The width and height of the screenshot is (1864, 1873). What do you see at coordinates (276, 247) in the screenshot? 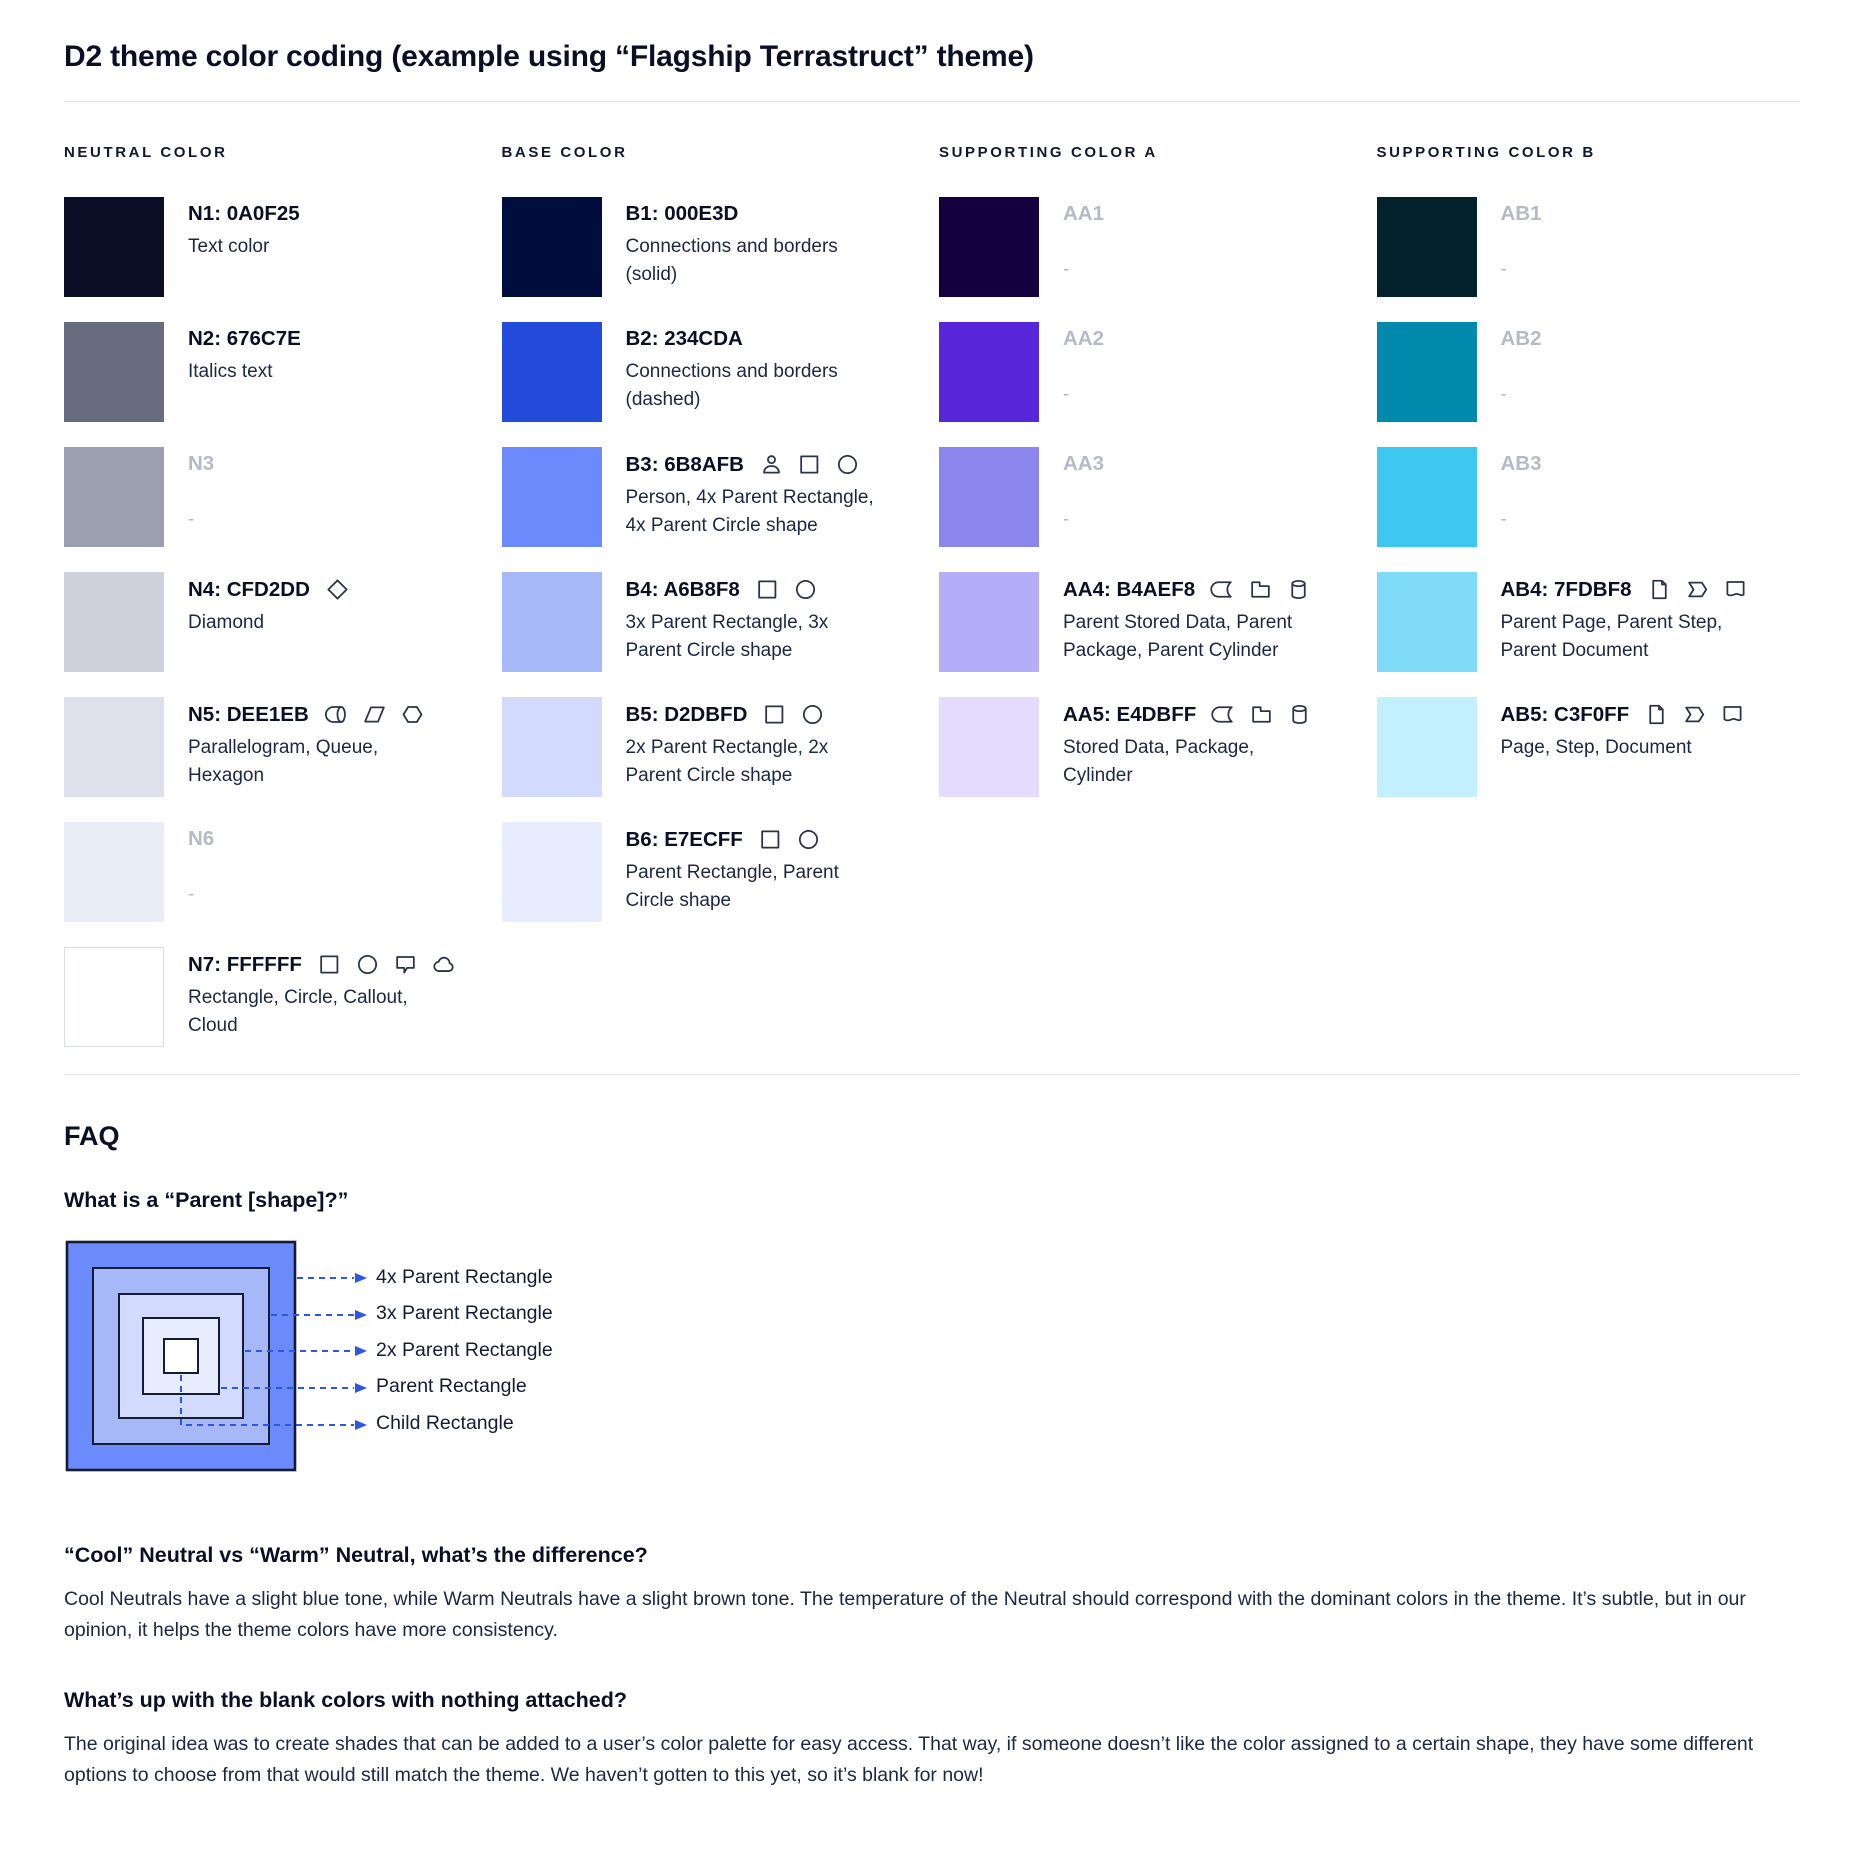
I see `palette-row: N1: 0A0F25 Text color` at bounding box center [276, 247].